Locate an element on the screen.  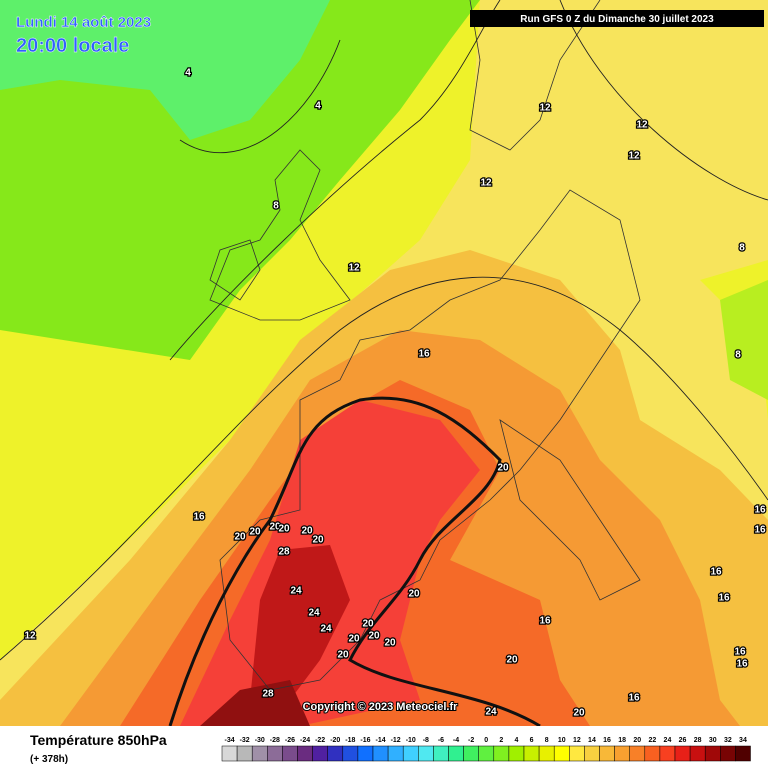
contour-label: 4 is located at coordinates (318, 106).